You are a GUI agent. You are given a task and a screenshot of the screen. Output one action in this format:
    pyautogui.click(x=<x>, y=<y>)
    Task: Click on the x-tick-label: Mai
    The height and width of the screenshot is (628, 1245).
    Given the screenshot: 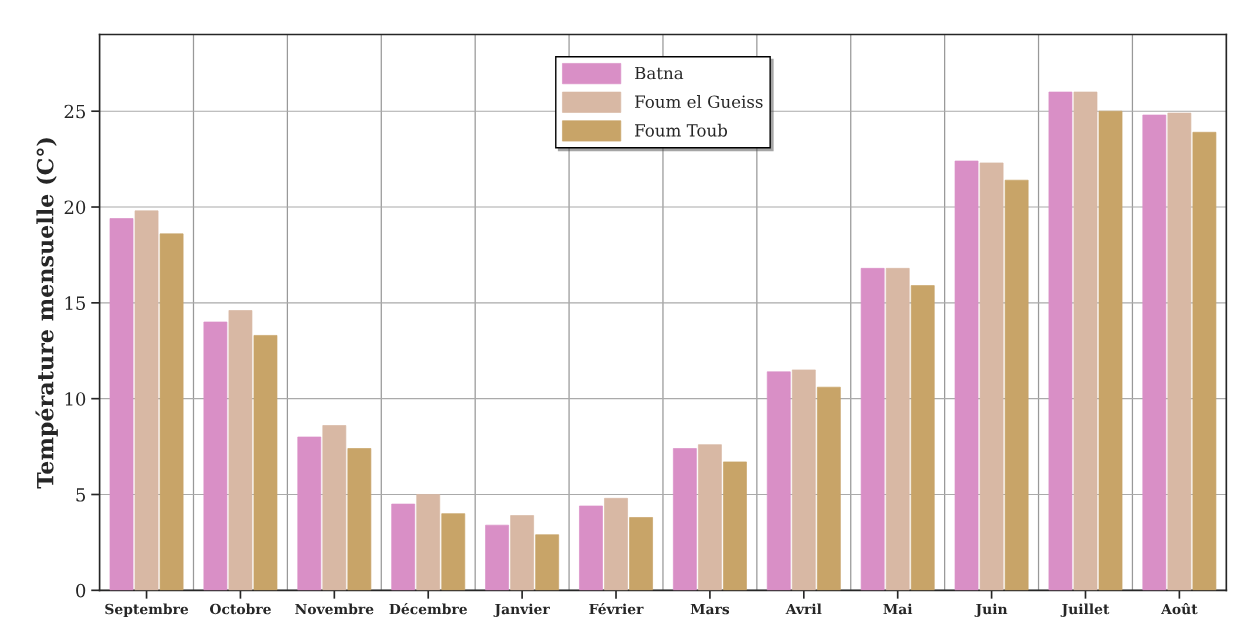 What is the action you would take?
    pyautogui.click(x=898, y=609)
    